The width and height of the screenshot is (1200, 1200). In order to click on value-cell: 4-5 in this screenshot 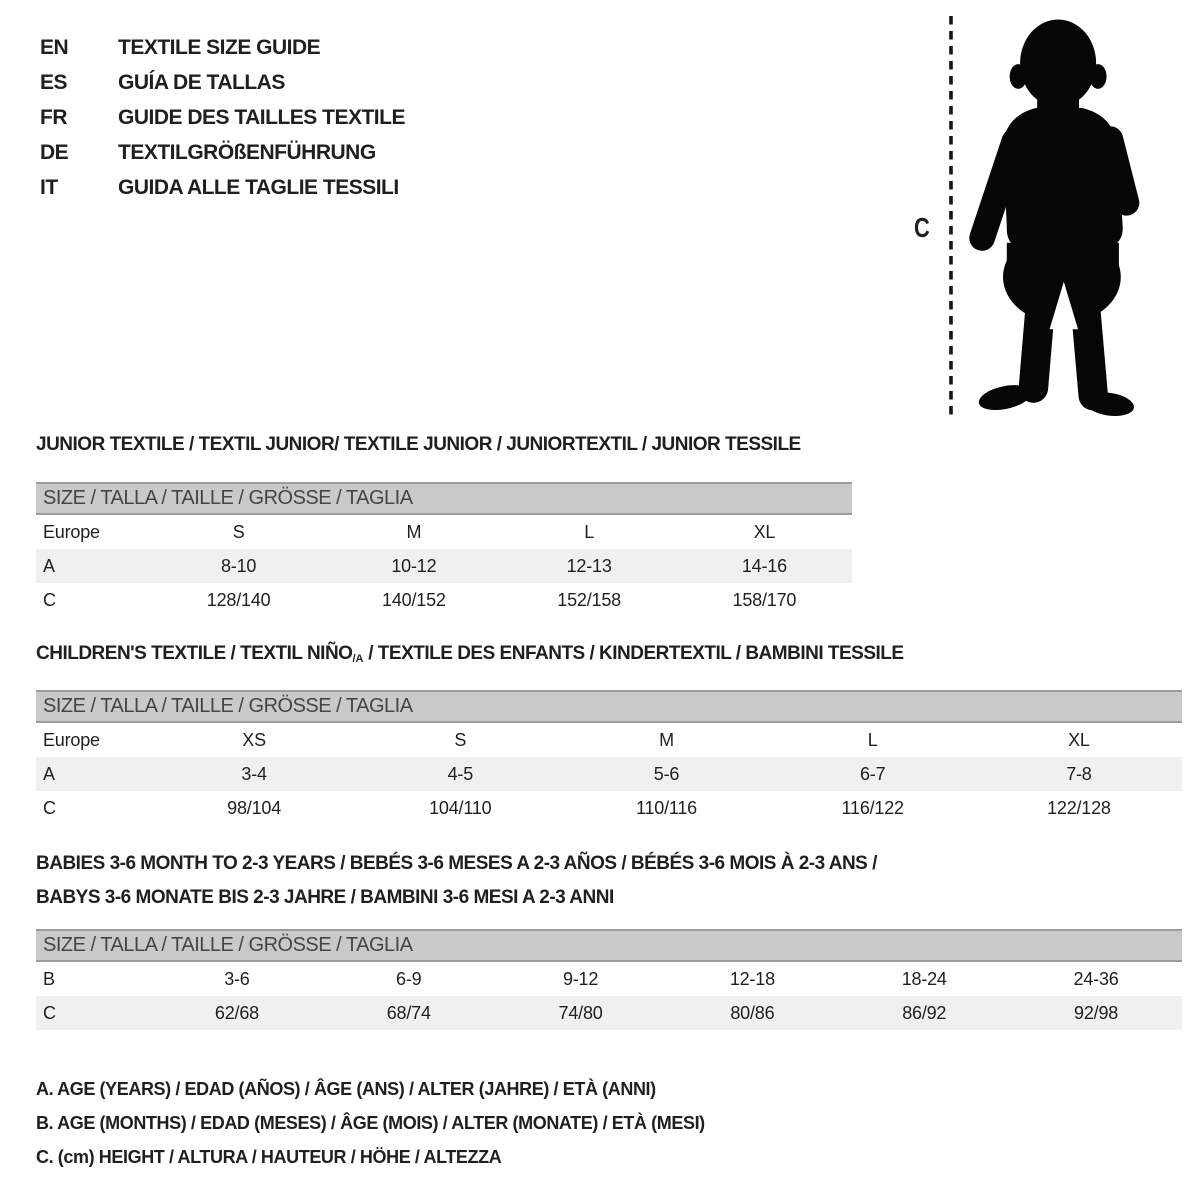, I will do `click(460, 773)`.